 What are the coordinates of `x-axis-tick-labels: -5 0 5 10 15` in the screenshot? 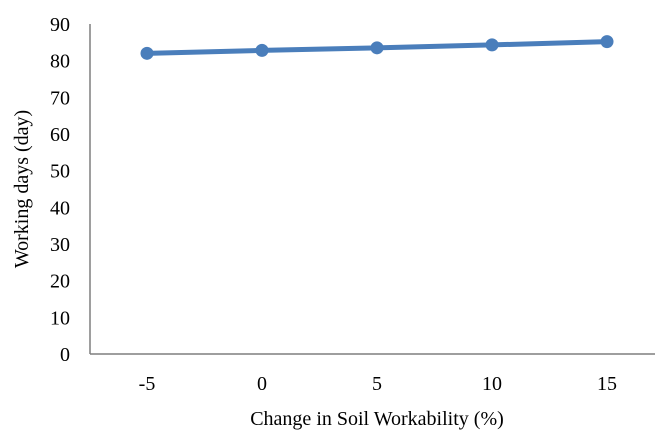 It's located at (378, 384).